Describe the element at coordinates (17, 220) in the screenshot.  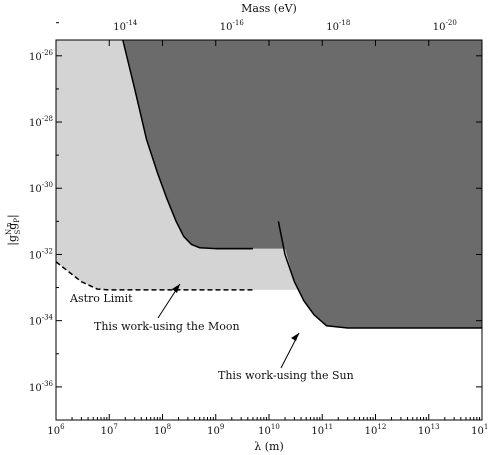
I see `y-axis-label-sub2: P` at that location.